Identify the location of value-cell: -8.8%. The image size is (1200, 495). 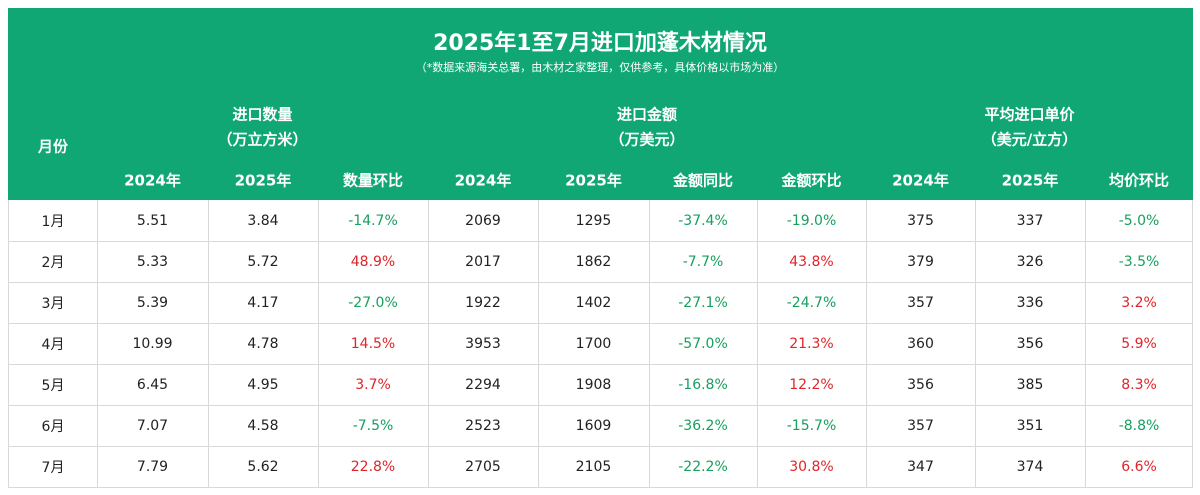
(1139, 425).